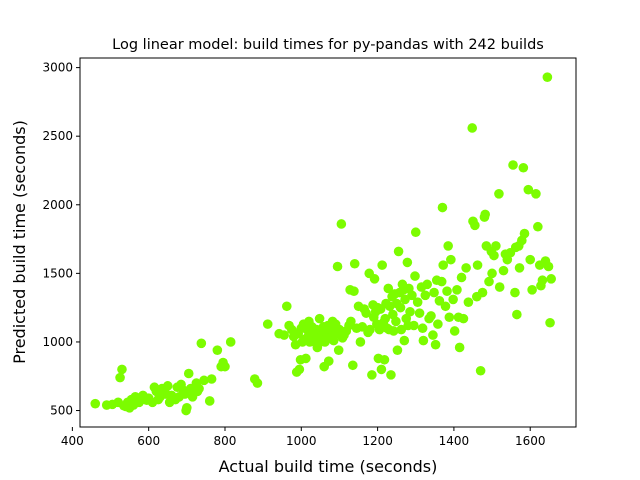  Describe the element at coordinates (57, 205) in the screenshot. I see `y-tick-label: 2000` at that location.